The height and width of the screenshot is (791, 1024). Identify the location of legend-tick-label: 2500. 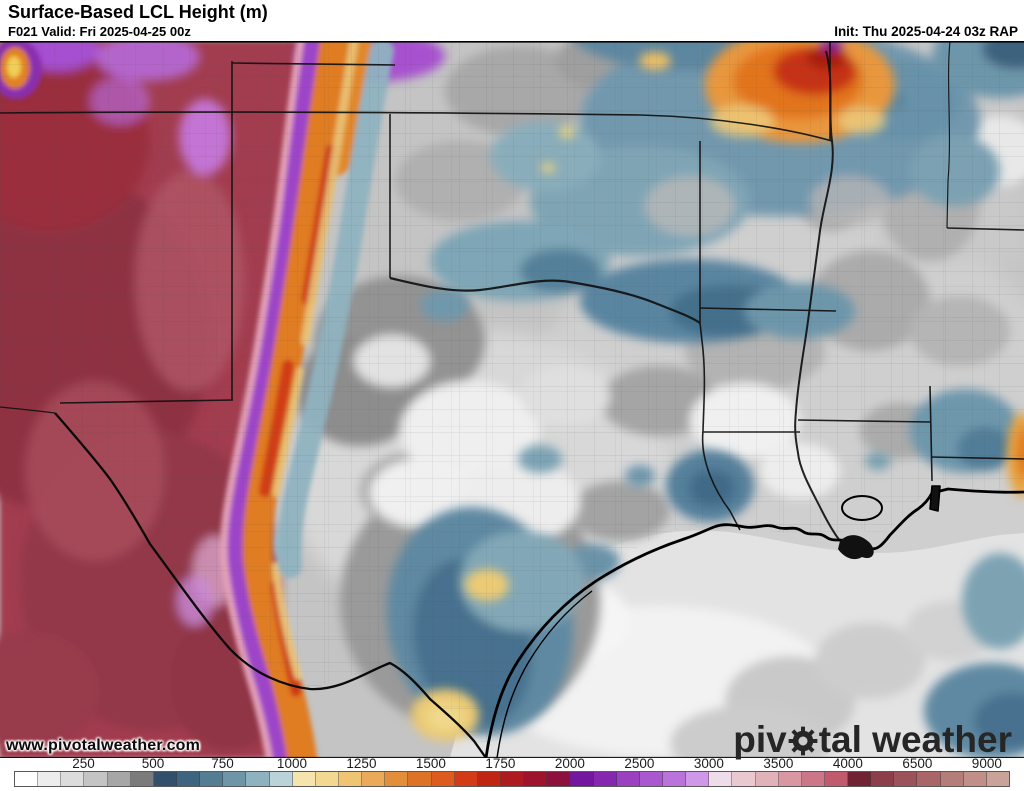
(639, 763).